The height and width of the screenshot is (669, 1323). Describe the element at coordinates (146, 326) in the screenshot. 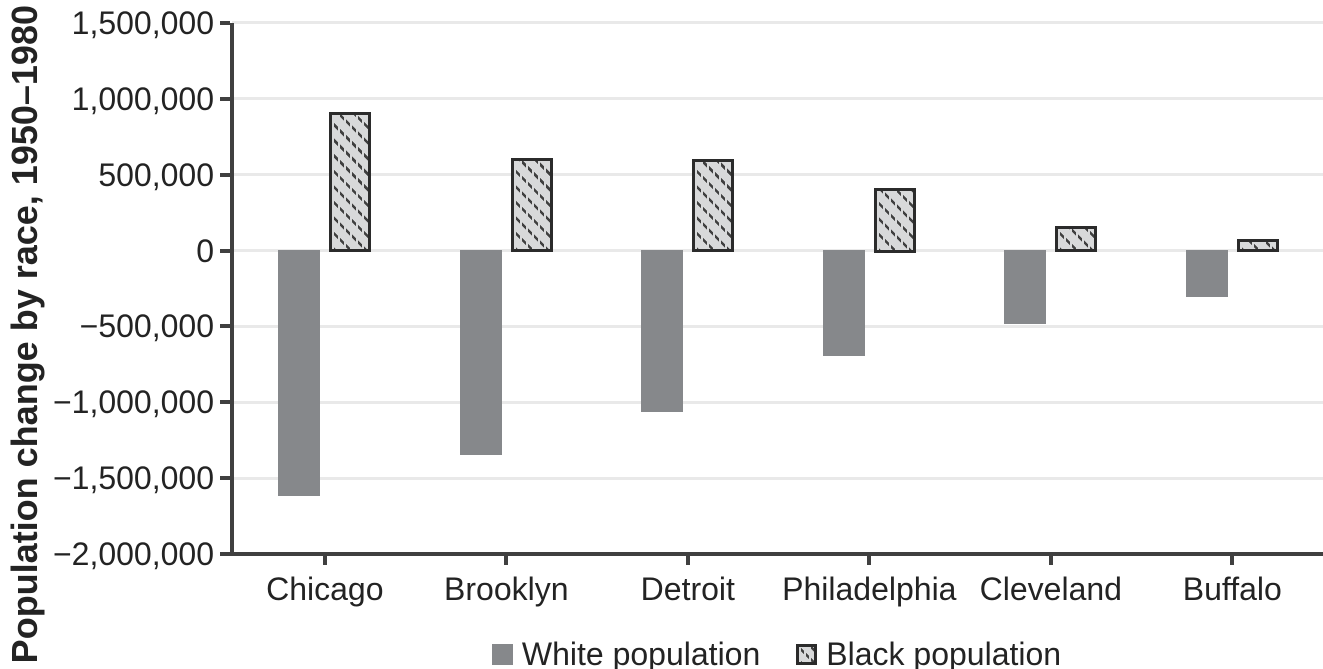

I see `y-tick-label: −500,000` at that location.